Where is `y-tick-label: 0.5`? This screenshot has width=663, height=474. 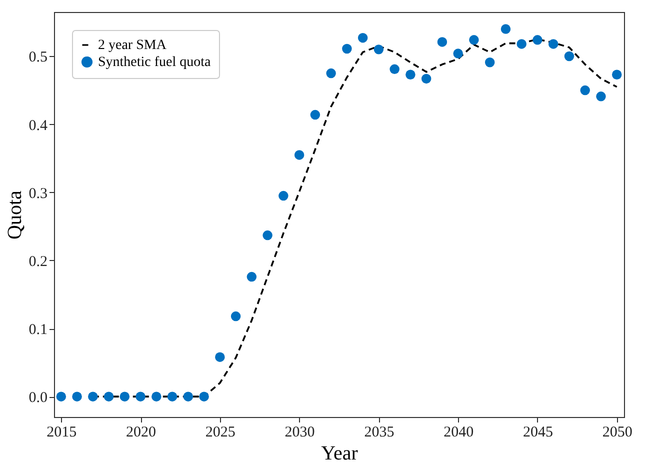 y-tick-label: 0.5 is located at coordinates (38, 58).